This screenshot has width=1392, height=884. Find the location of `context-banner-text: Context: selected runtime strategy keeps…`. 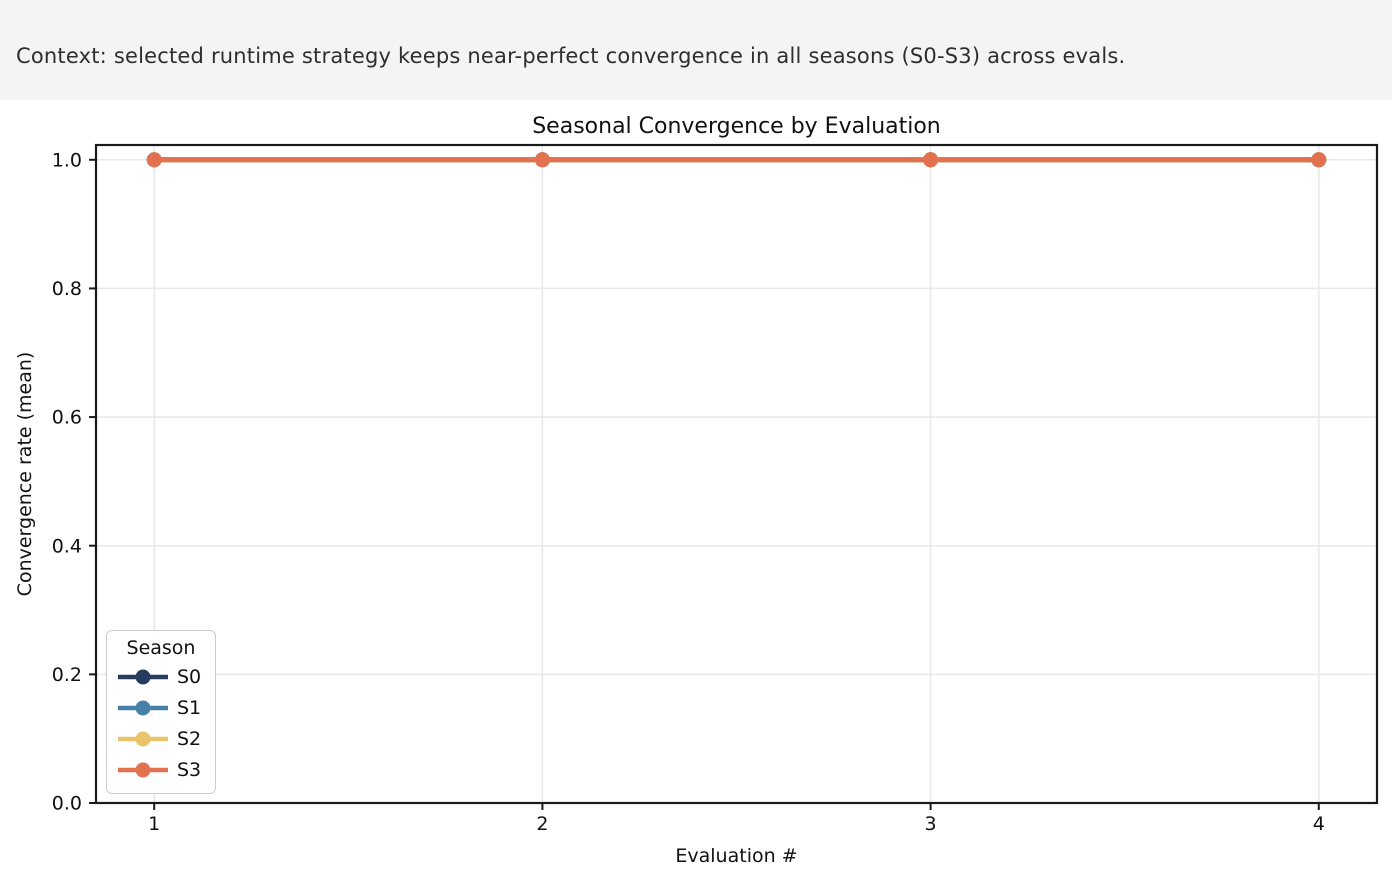

context-banner-text: Context: selected runtime strategy keeps… is located at coordinates (571, 56).